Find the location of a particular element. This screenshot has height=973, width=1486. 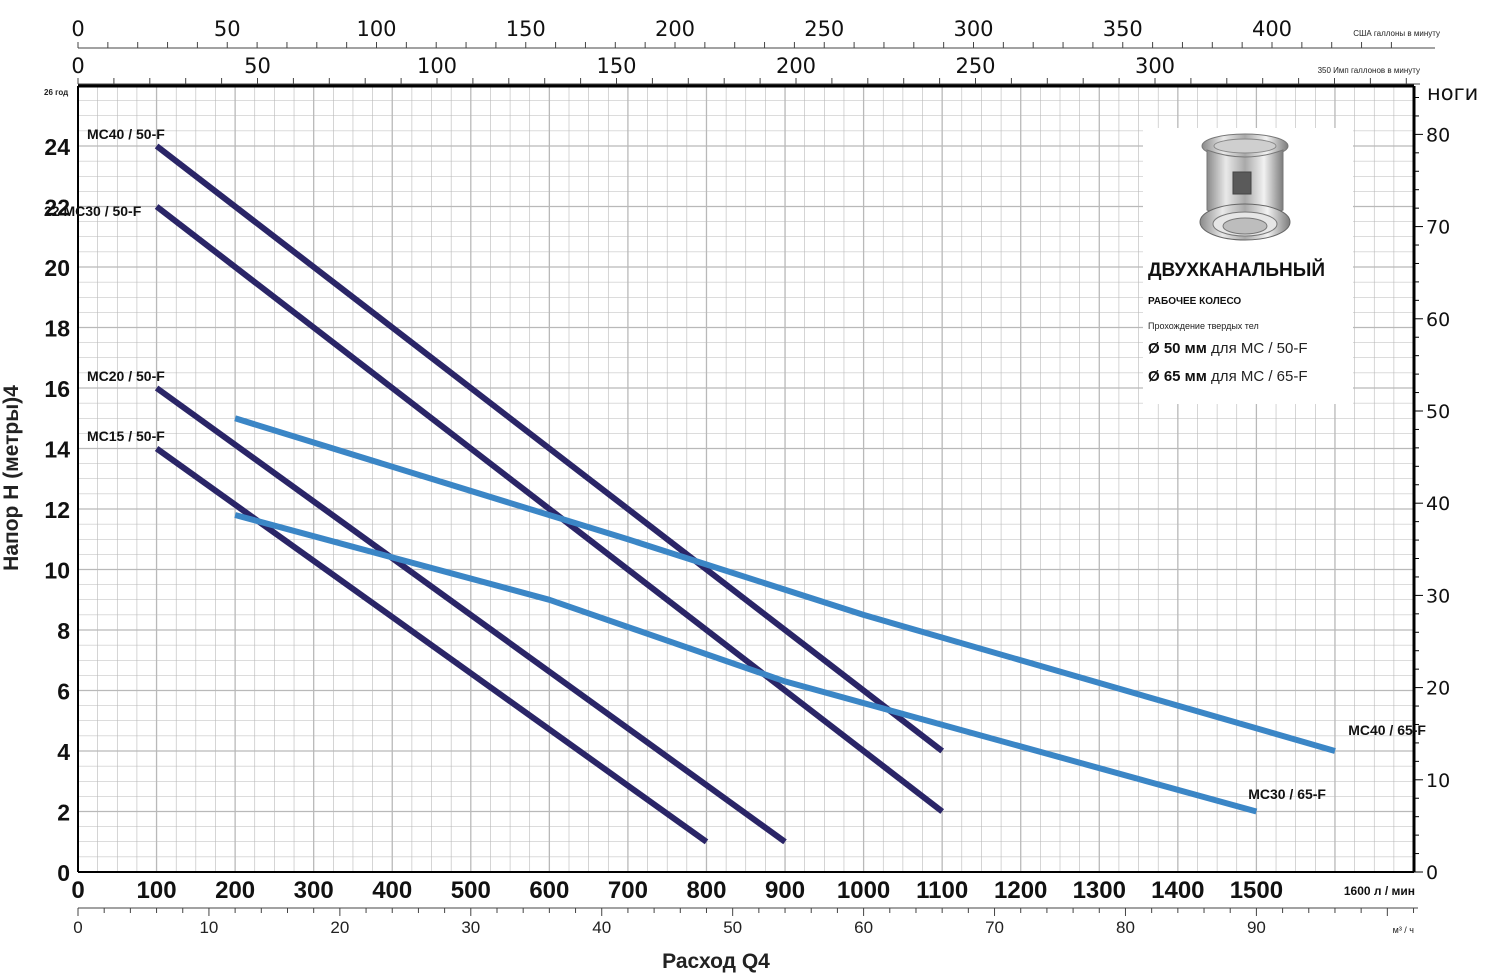

curve-label-4: MC40 / 65-F is located at coordinates (1387, 730).